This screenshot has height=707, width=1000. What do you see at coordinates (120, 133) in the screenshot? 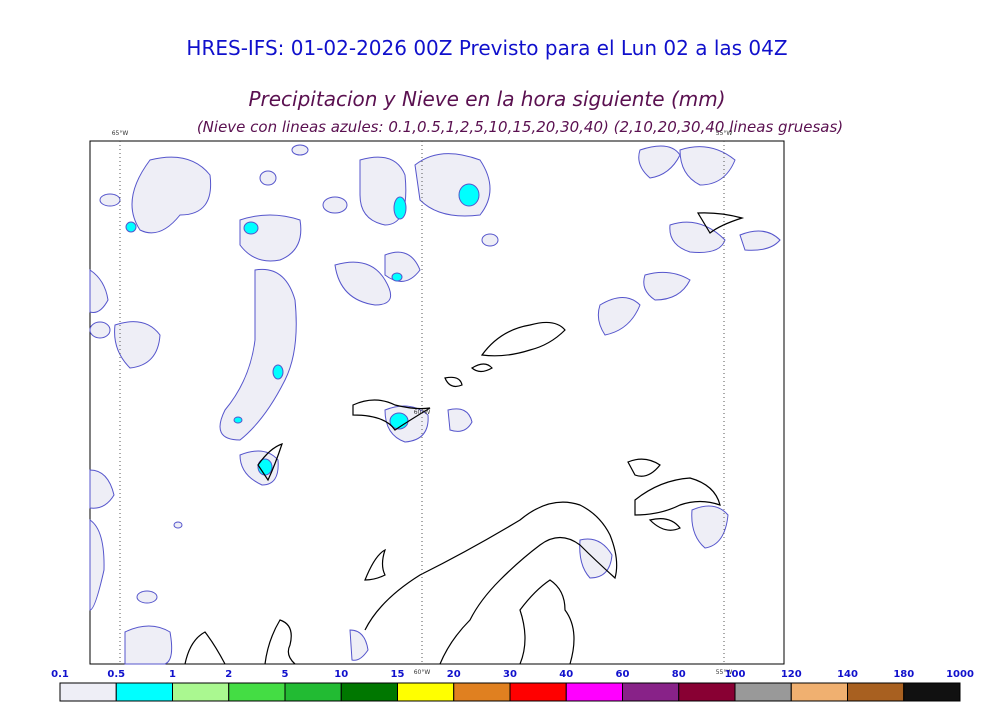
I see `lon-label: 65°W` at bounding box center [120, 133].